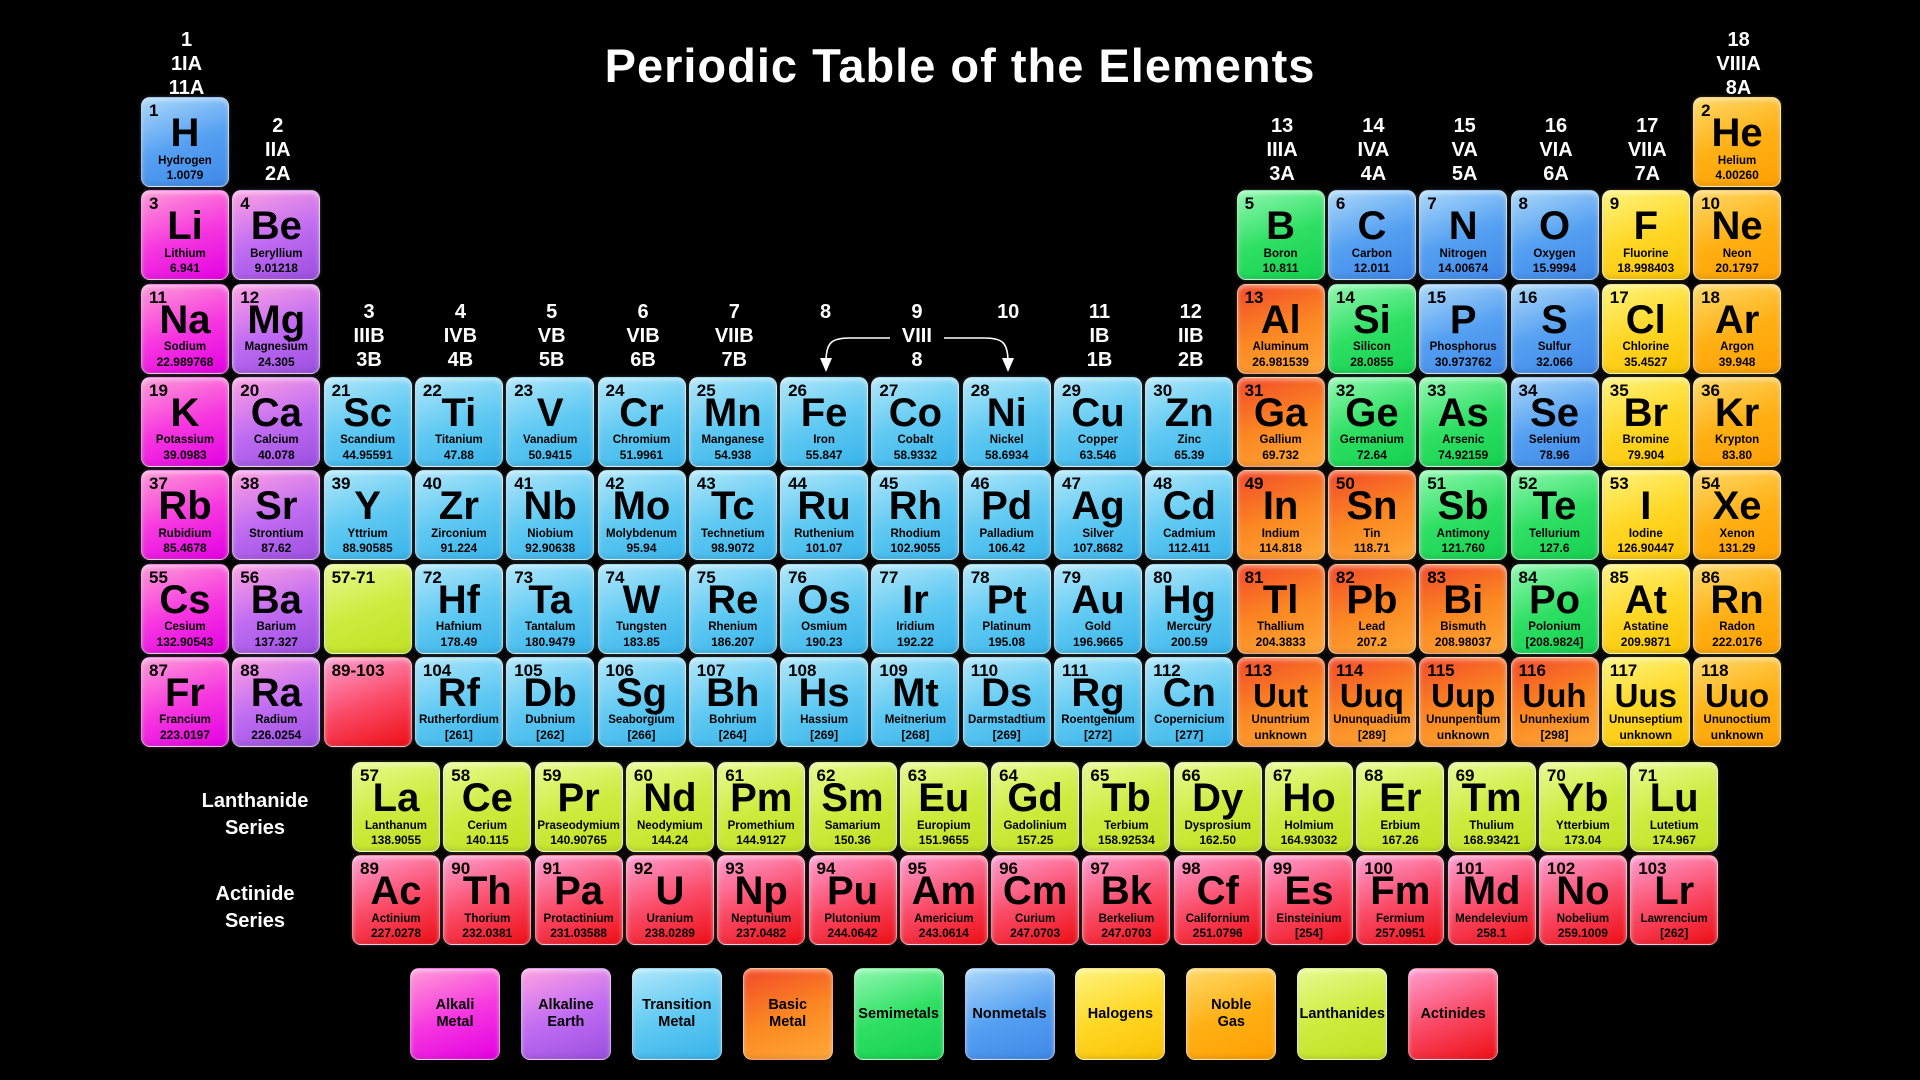  Describe the element at coordinates (734, 336) in the screenshot. I see `group-header-7: 7 VIIB 7B` at that location.